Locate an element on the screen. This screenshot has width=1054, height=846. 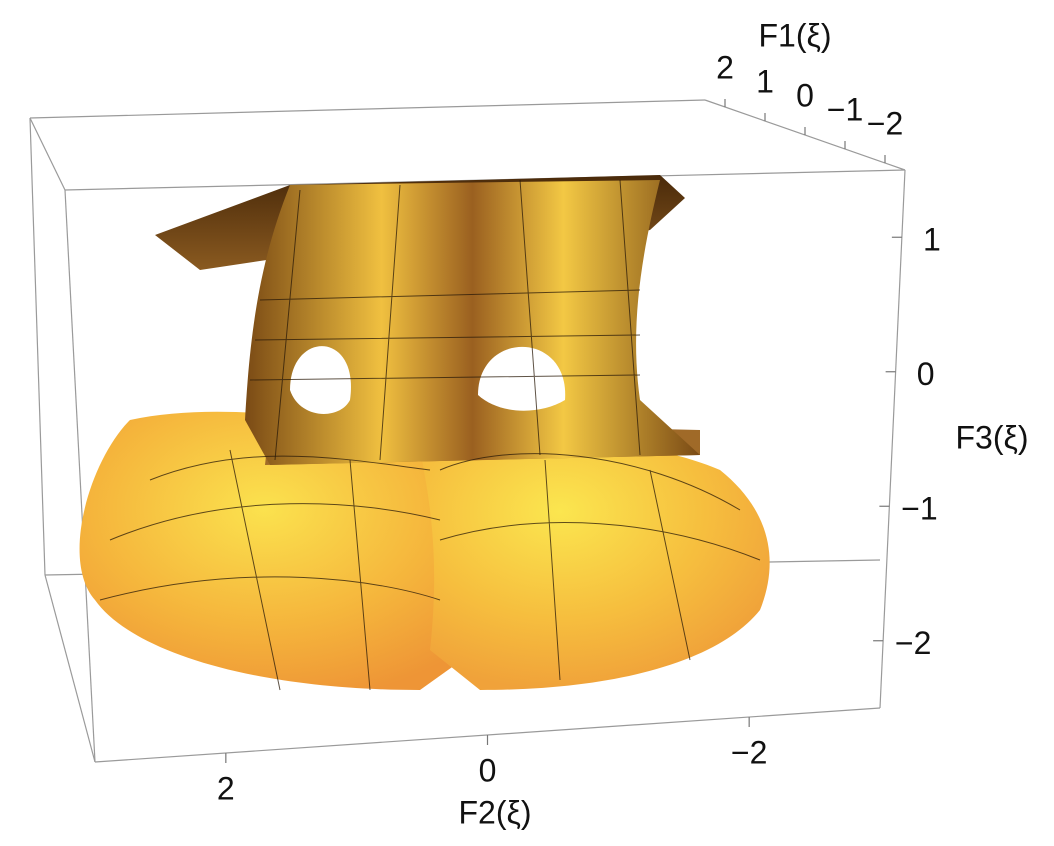
x-axis-label: F2(ξ) is located at coordinates (495, 812).